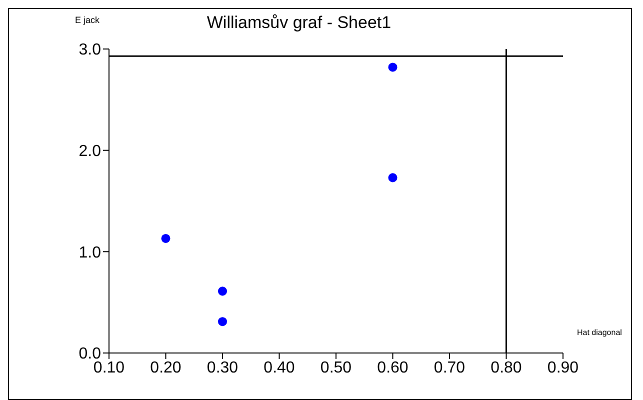 This screenshot has width=643, height=400. What do you see at coordinates (599, 332) in the screenshot?
I see `x-axis-title: Hat diagonal` at bounding box center [599, 332].